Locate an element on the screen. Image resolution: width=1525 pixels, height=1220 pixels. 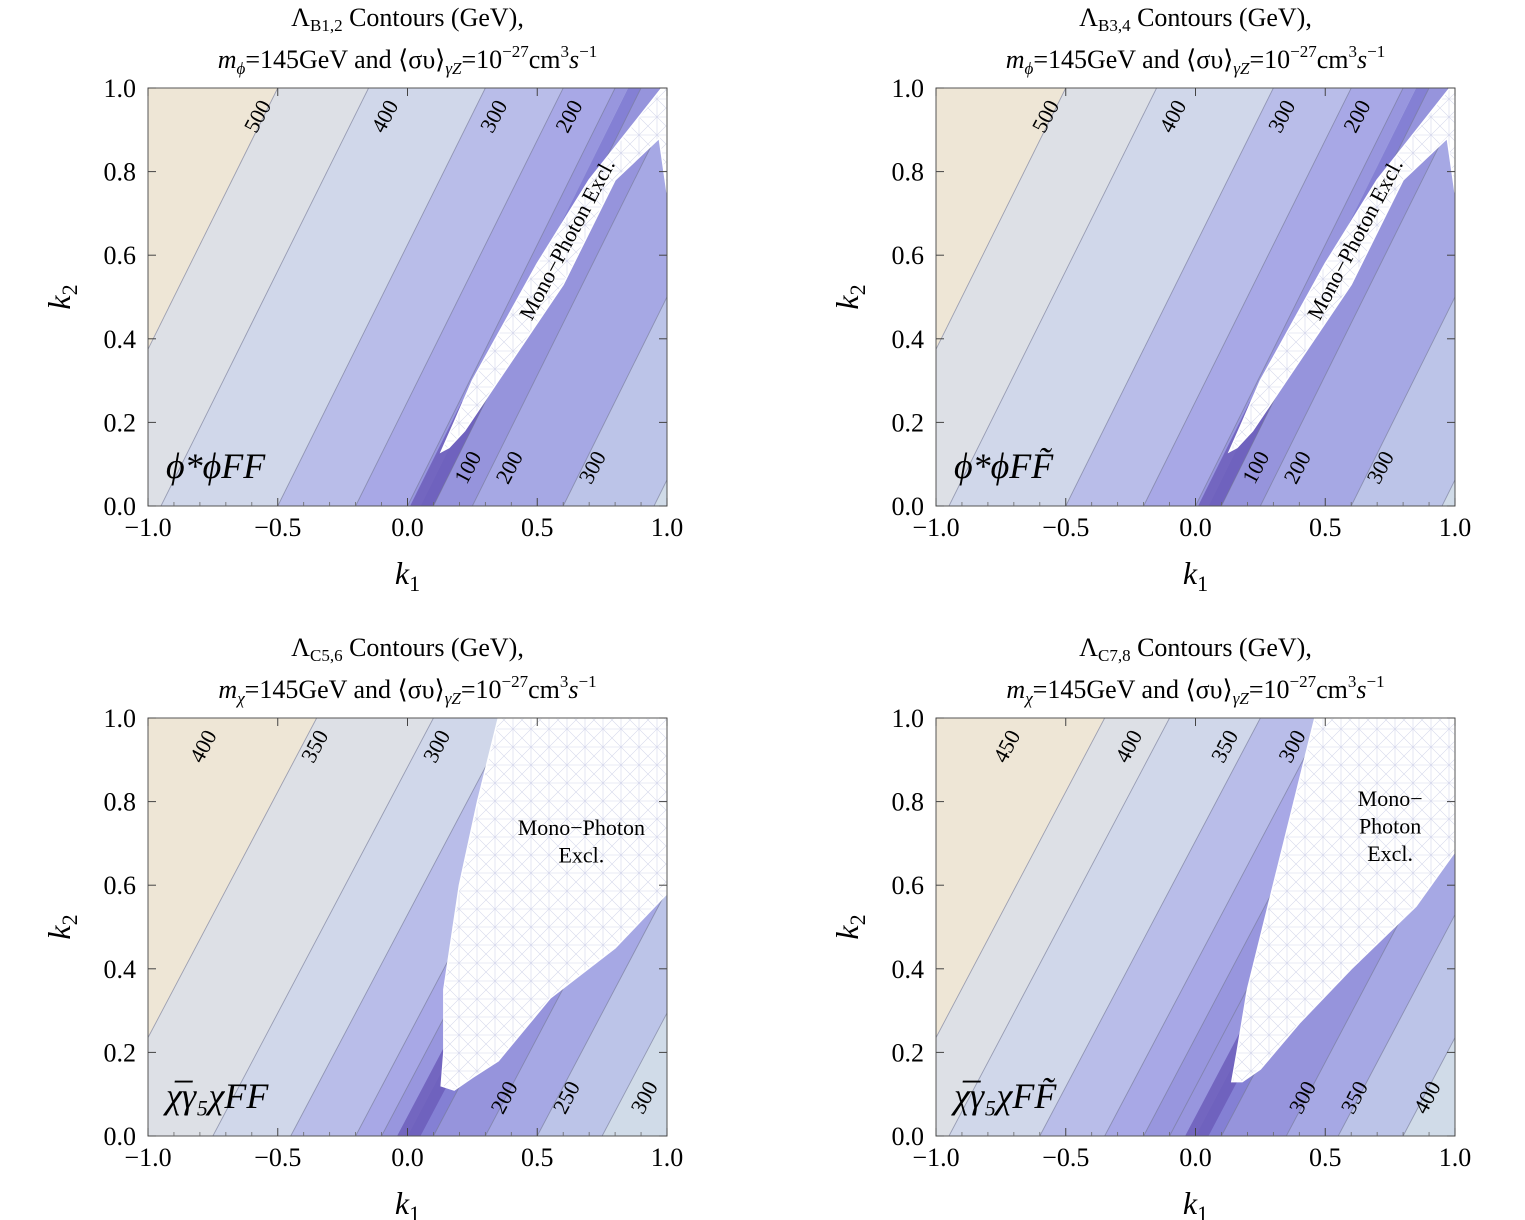
chart-title: ΛB1,2 Contours (GeV), is located at coordinates (407, 19).